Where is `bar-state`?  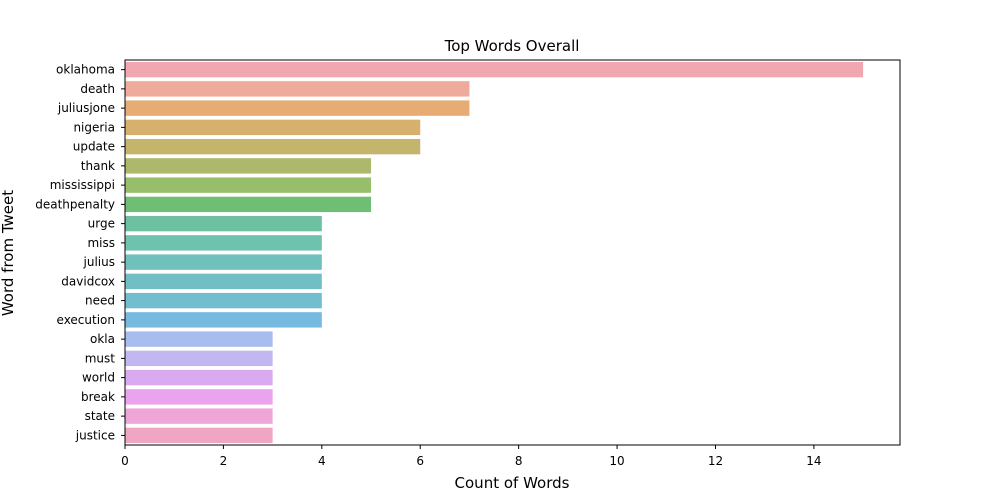 bar-state is located at coordinates (199, 416).